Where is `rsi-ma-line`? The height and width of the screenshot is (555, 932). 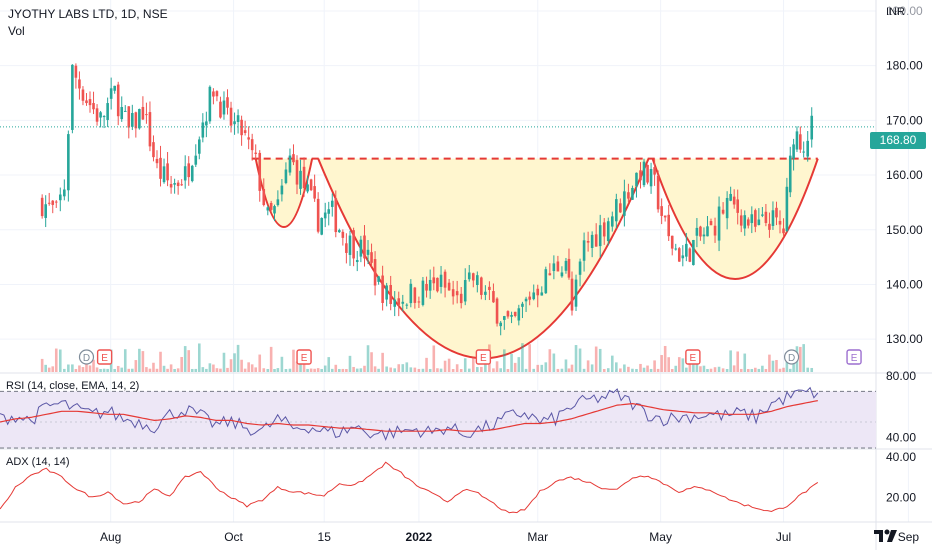 rsi-ma-line is located at coordinates (409, 416).